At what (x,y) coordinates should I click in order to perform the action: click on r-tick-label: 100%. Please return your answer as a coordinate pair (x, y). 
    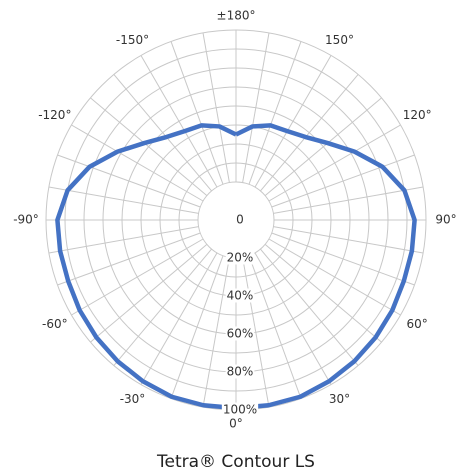
    Looking at the image, I should click on (240, 410).